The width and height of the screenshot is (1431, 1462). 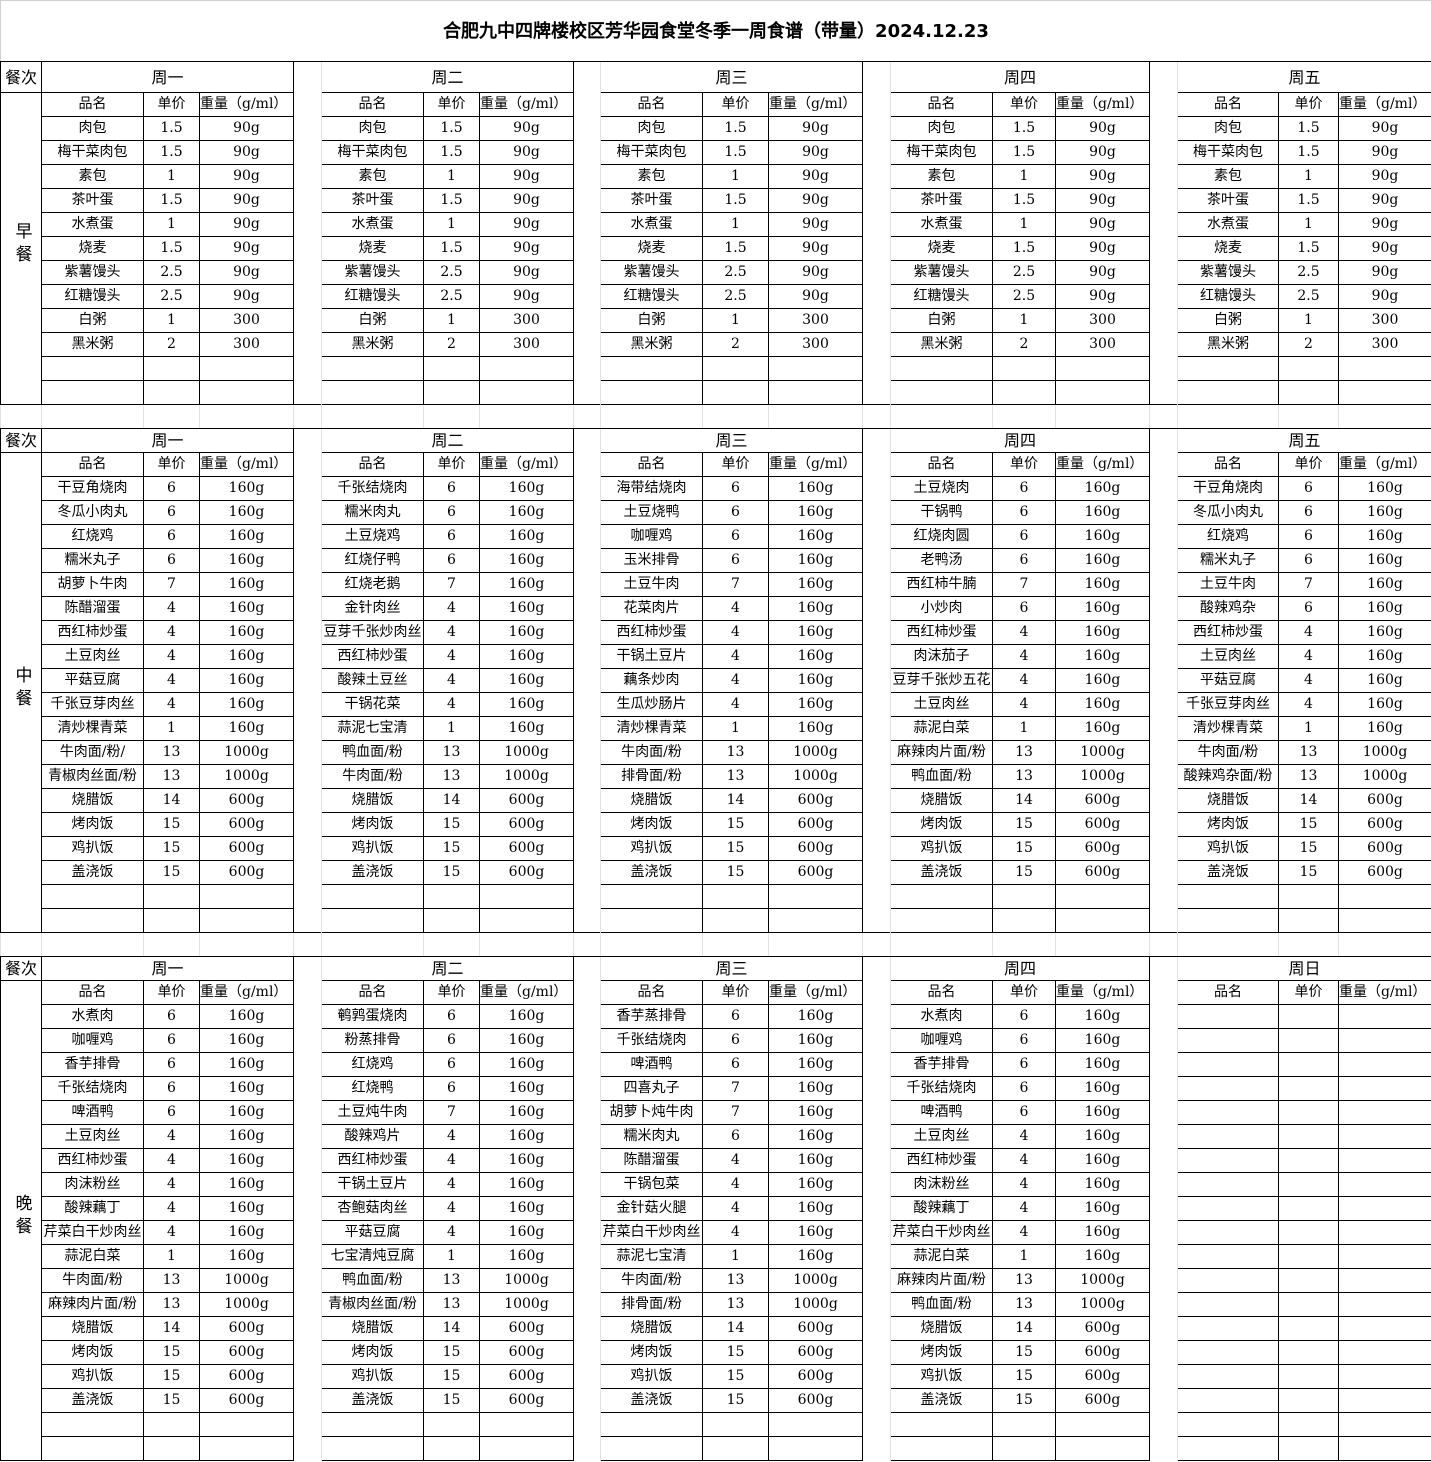 What do you see at coordinates (372, 1256) in the screenshot?
I see `dish-name: 七宝清炖豆腐` at bounding box center [372, 1256].